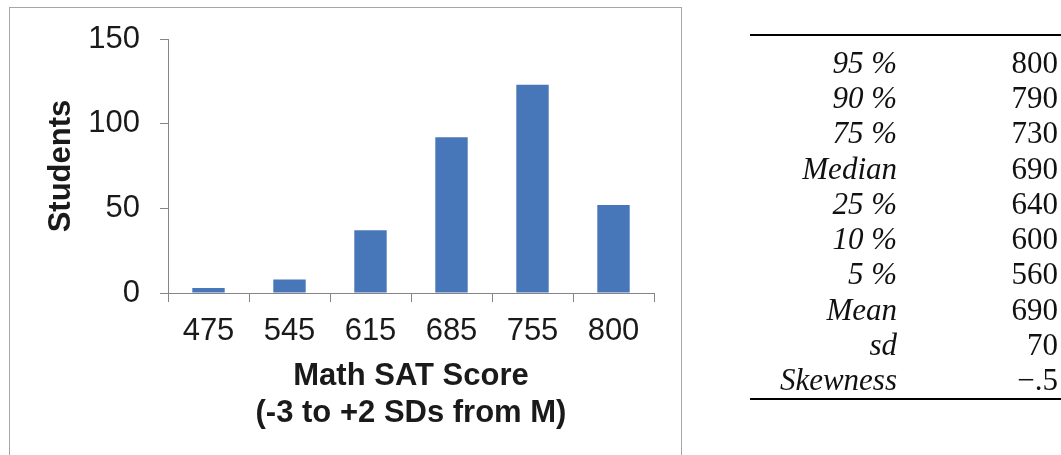  Describe the element at coordinates (532, 330) in the screenshot. I see `x-tick-label: 755` at that location.